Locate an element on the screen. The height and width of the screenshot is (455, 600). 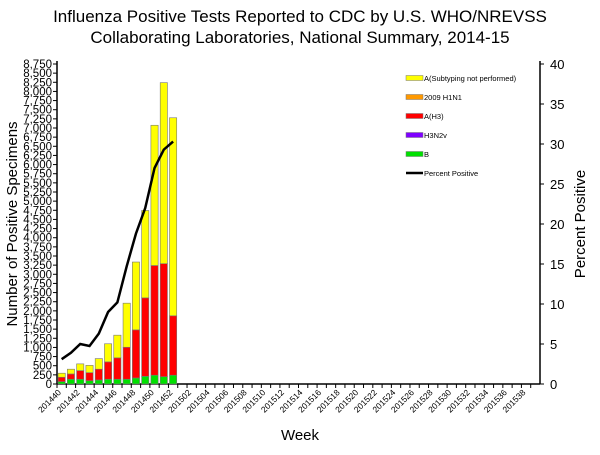
y-tick-label: 1,500 is located at coordinates (37, 330).